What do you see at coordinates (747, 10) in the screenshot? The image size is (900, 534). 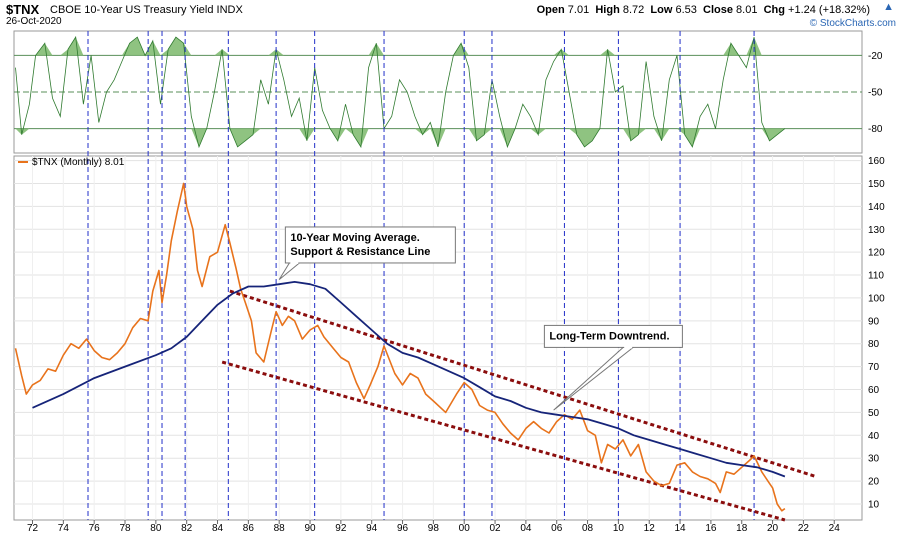 I see `close-value: 8.01` at bounding box center [747, 10].